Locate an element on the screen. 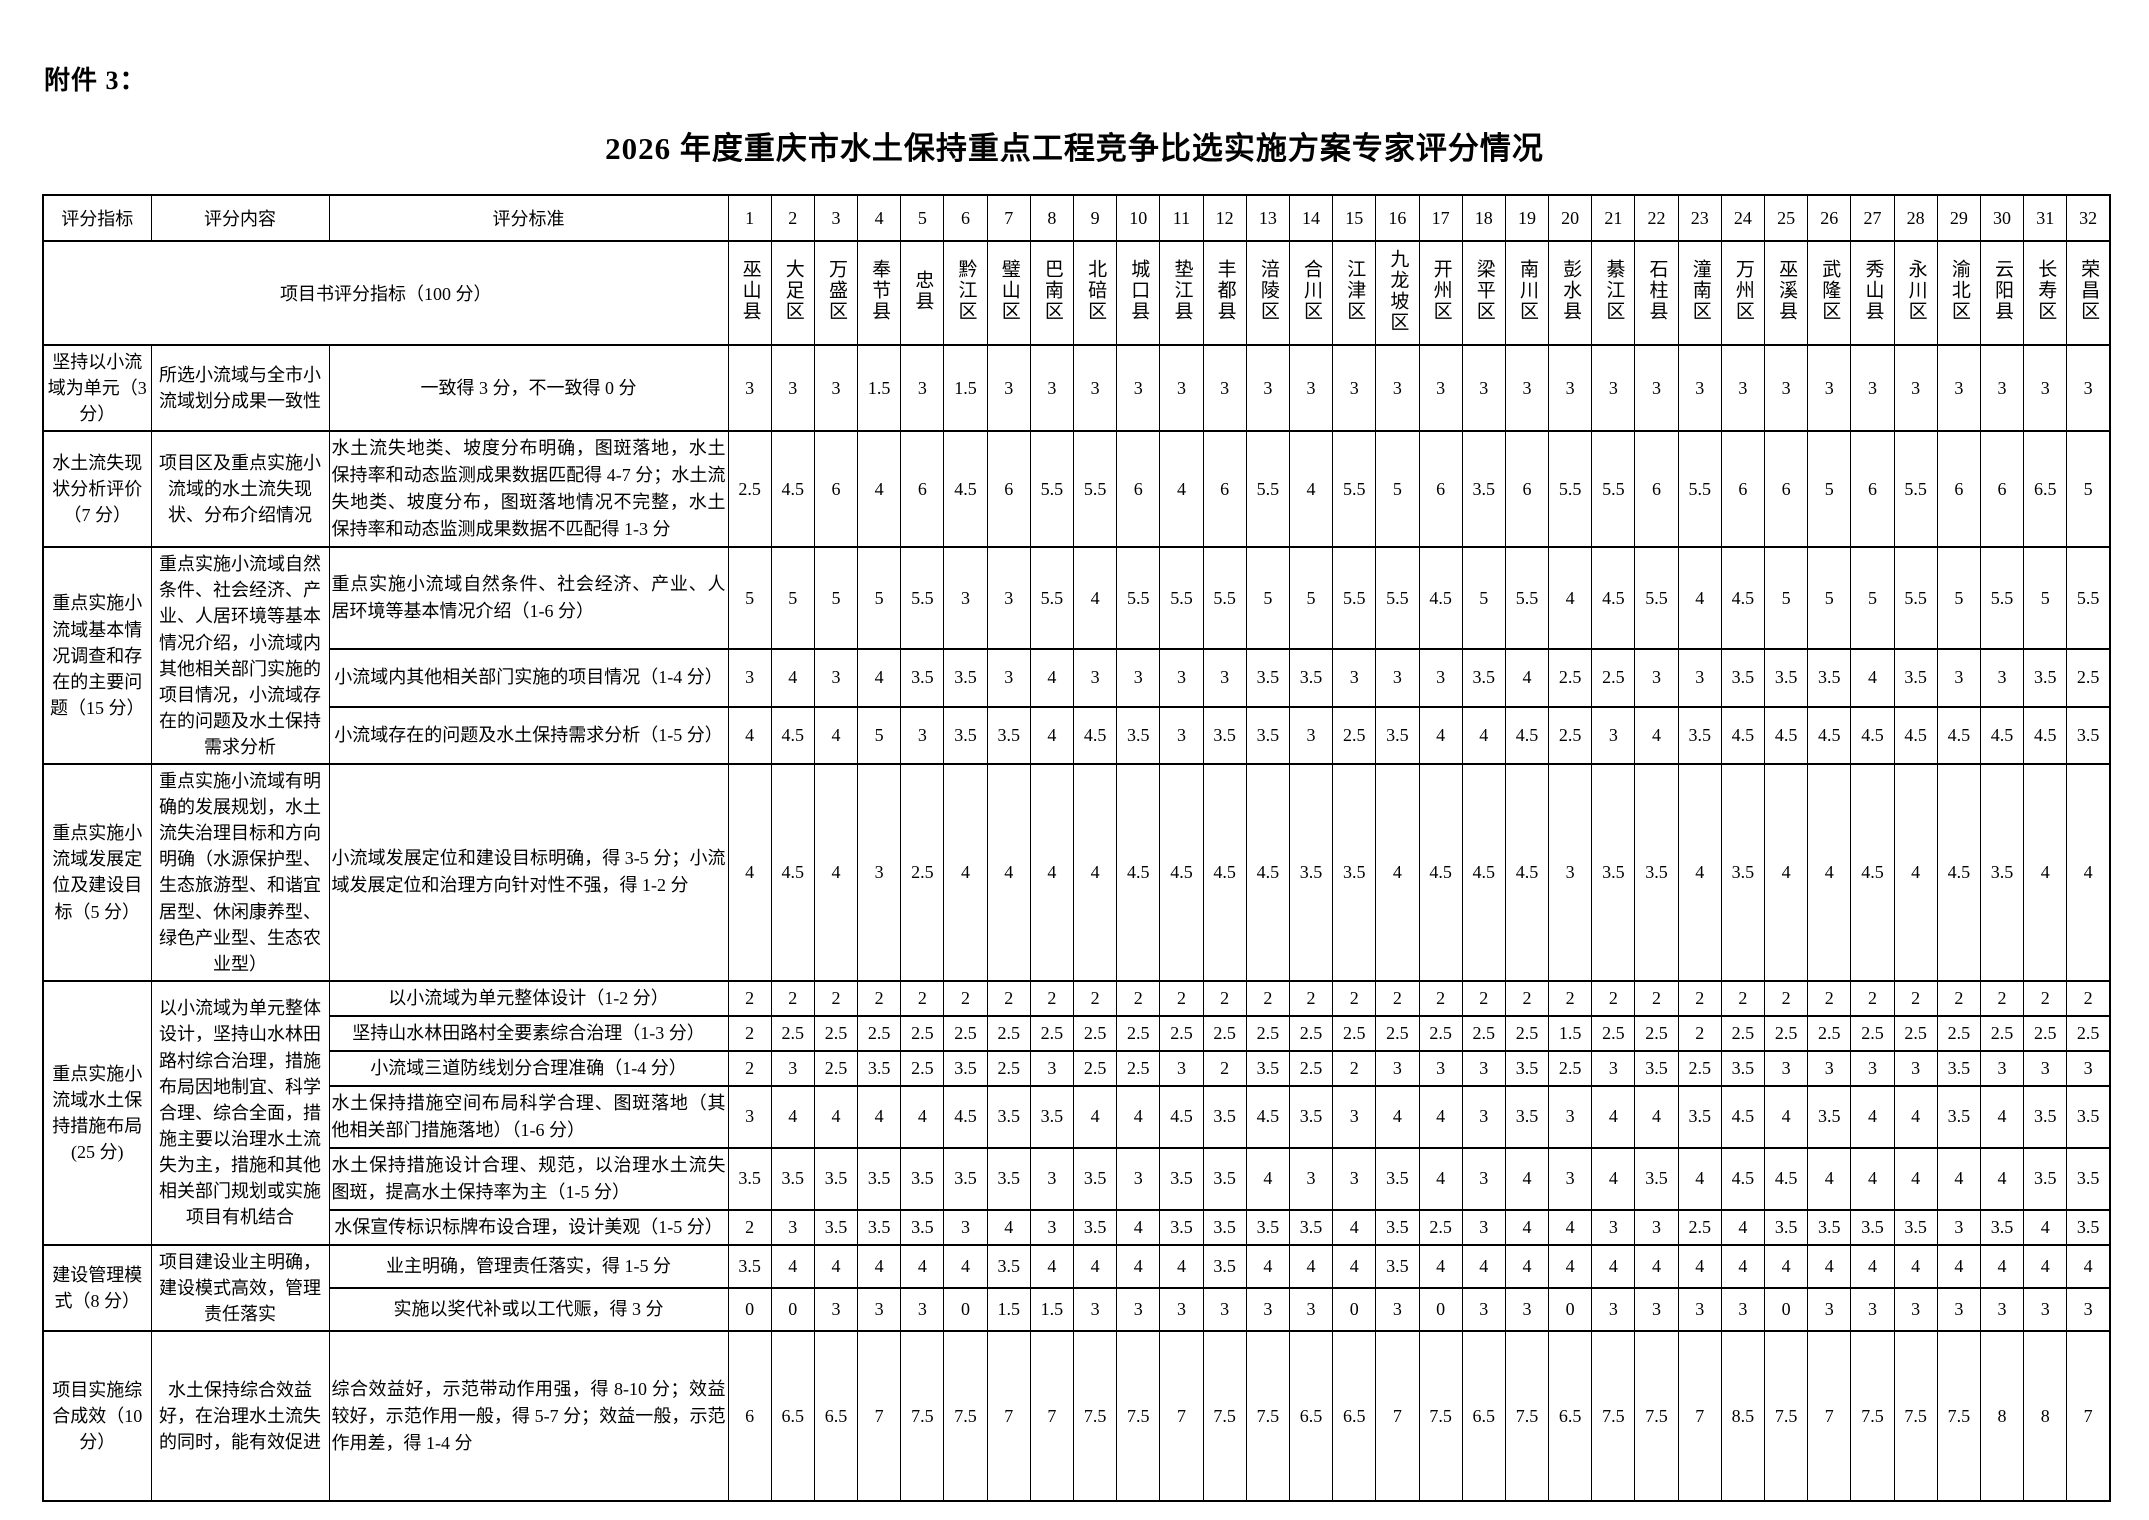 The image size is (2149, 1520). content-cell: 水土保持综合效益好，在治理水土流失的同时，能有效促进 is located at coordinates (240, 1416).